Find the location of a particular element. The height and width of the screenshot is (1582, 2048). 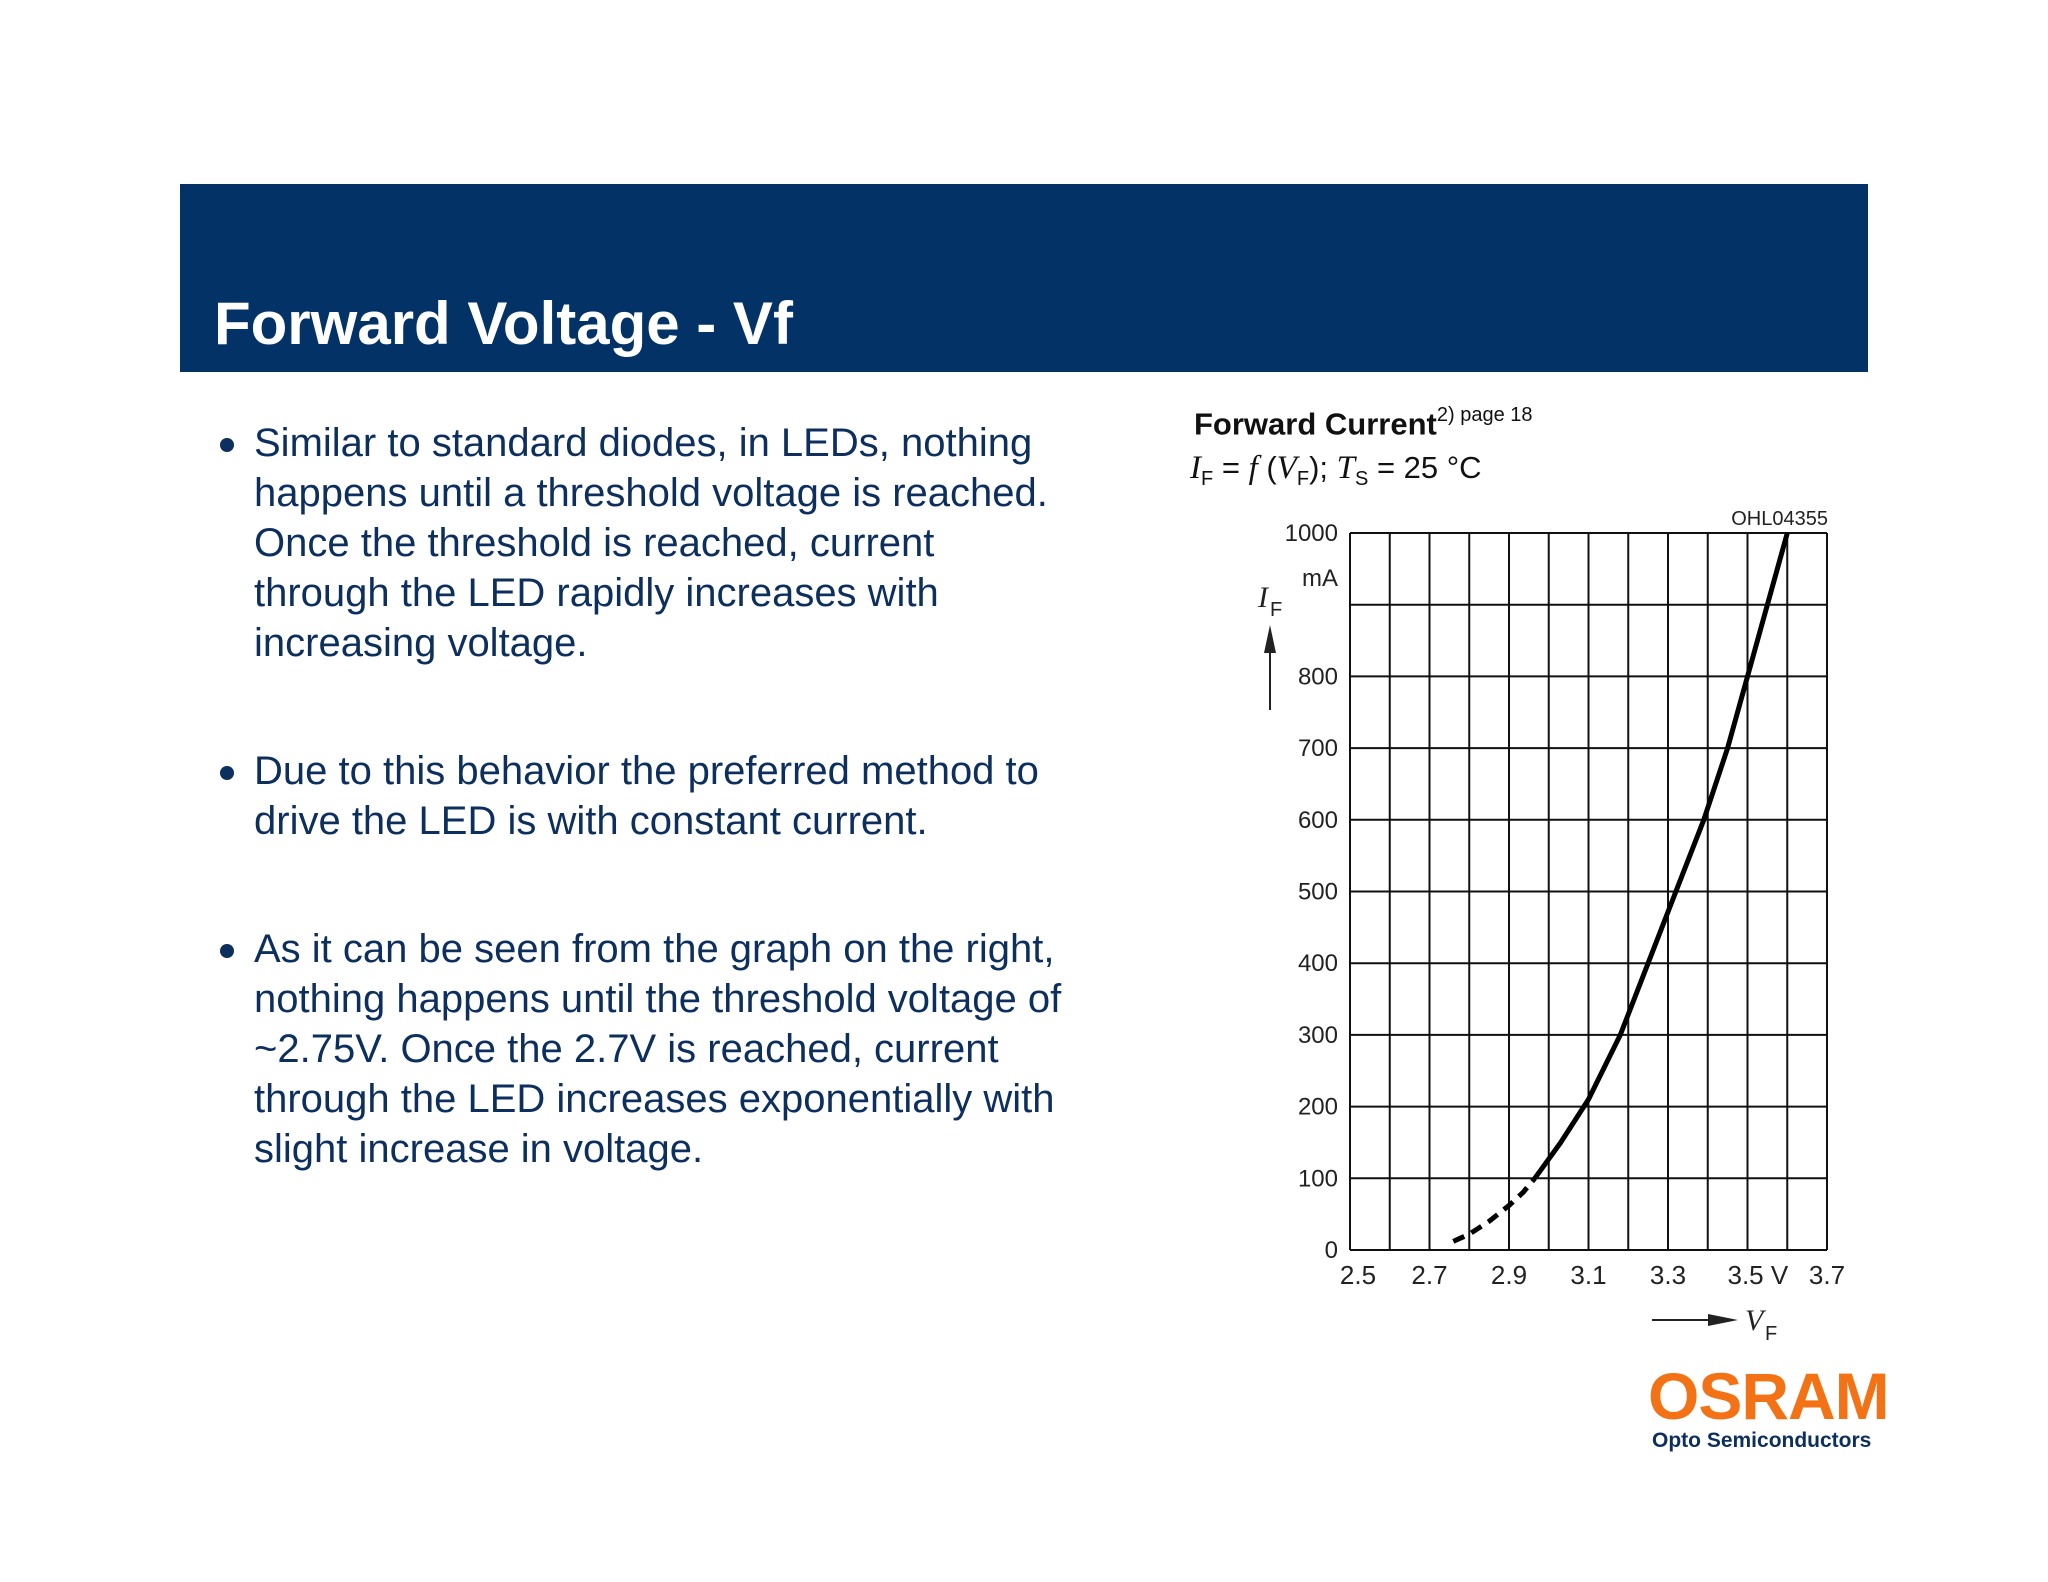

x-tick-label: 3.3 is located at coordinates (1668, 1275).